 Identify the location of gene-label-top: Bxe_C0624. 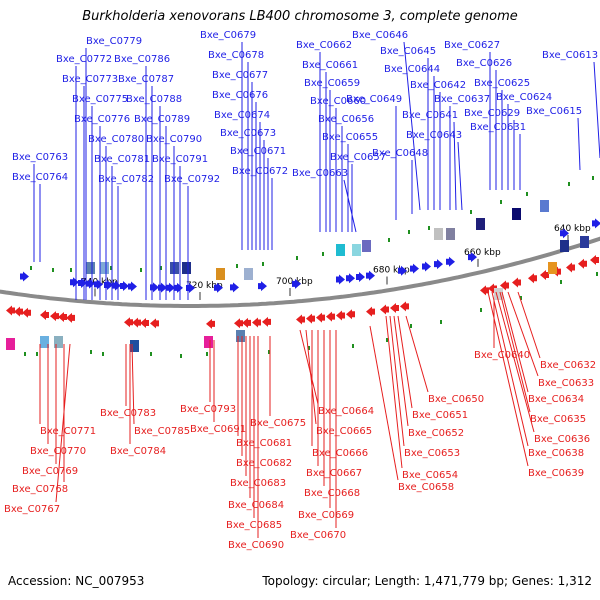
(524, 97).